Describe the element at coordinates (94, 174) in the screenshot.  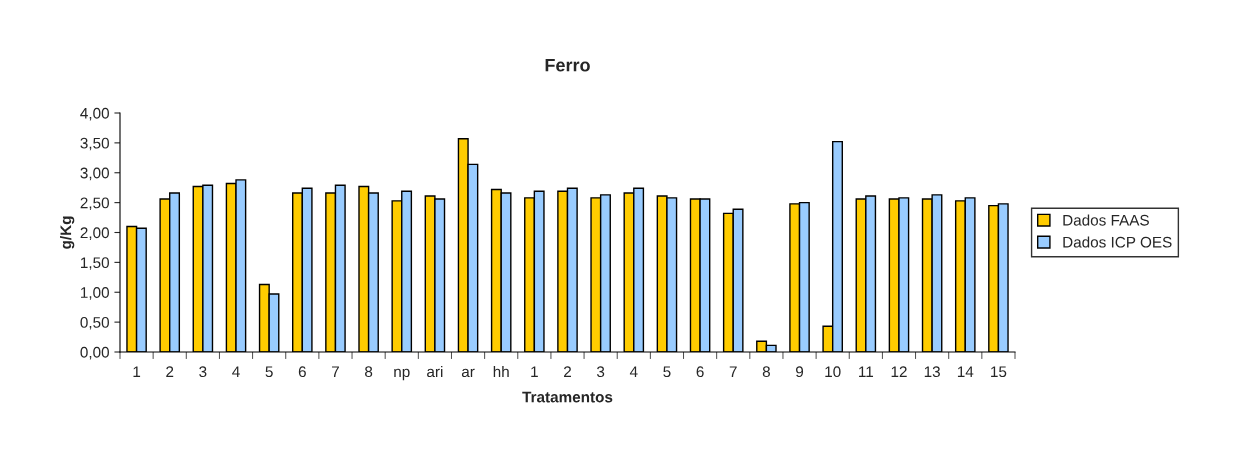
I see `y-tick-label: 3,00` at that location.